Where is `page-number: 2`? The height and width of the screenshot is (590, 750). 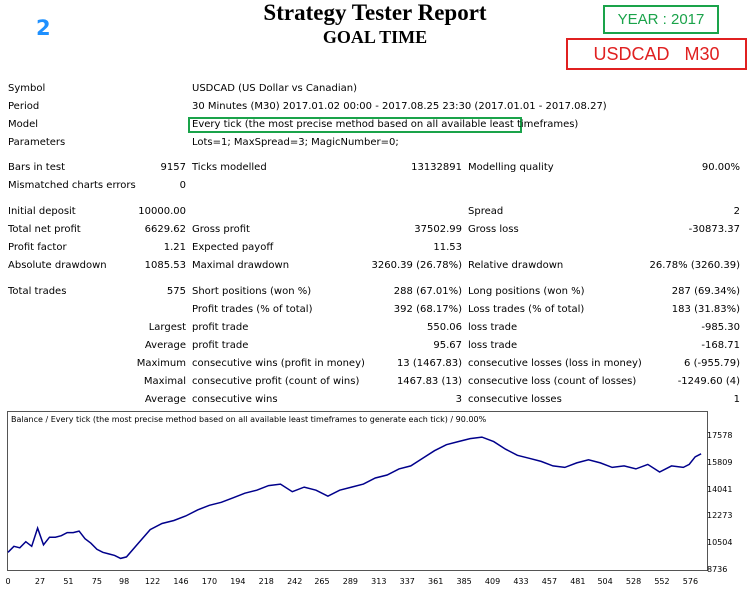
page-number: 2 is located at coordinates (43, 28).